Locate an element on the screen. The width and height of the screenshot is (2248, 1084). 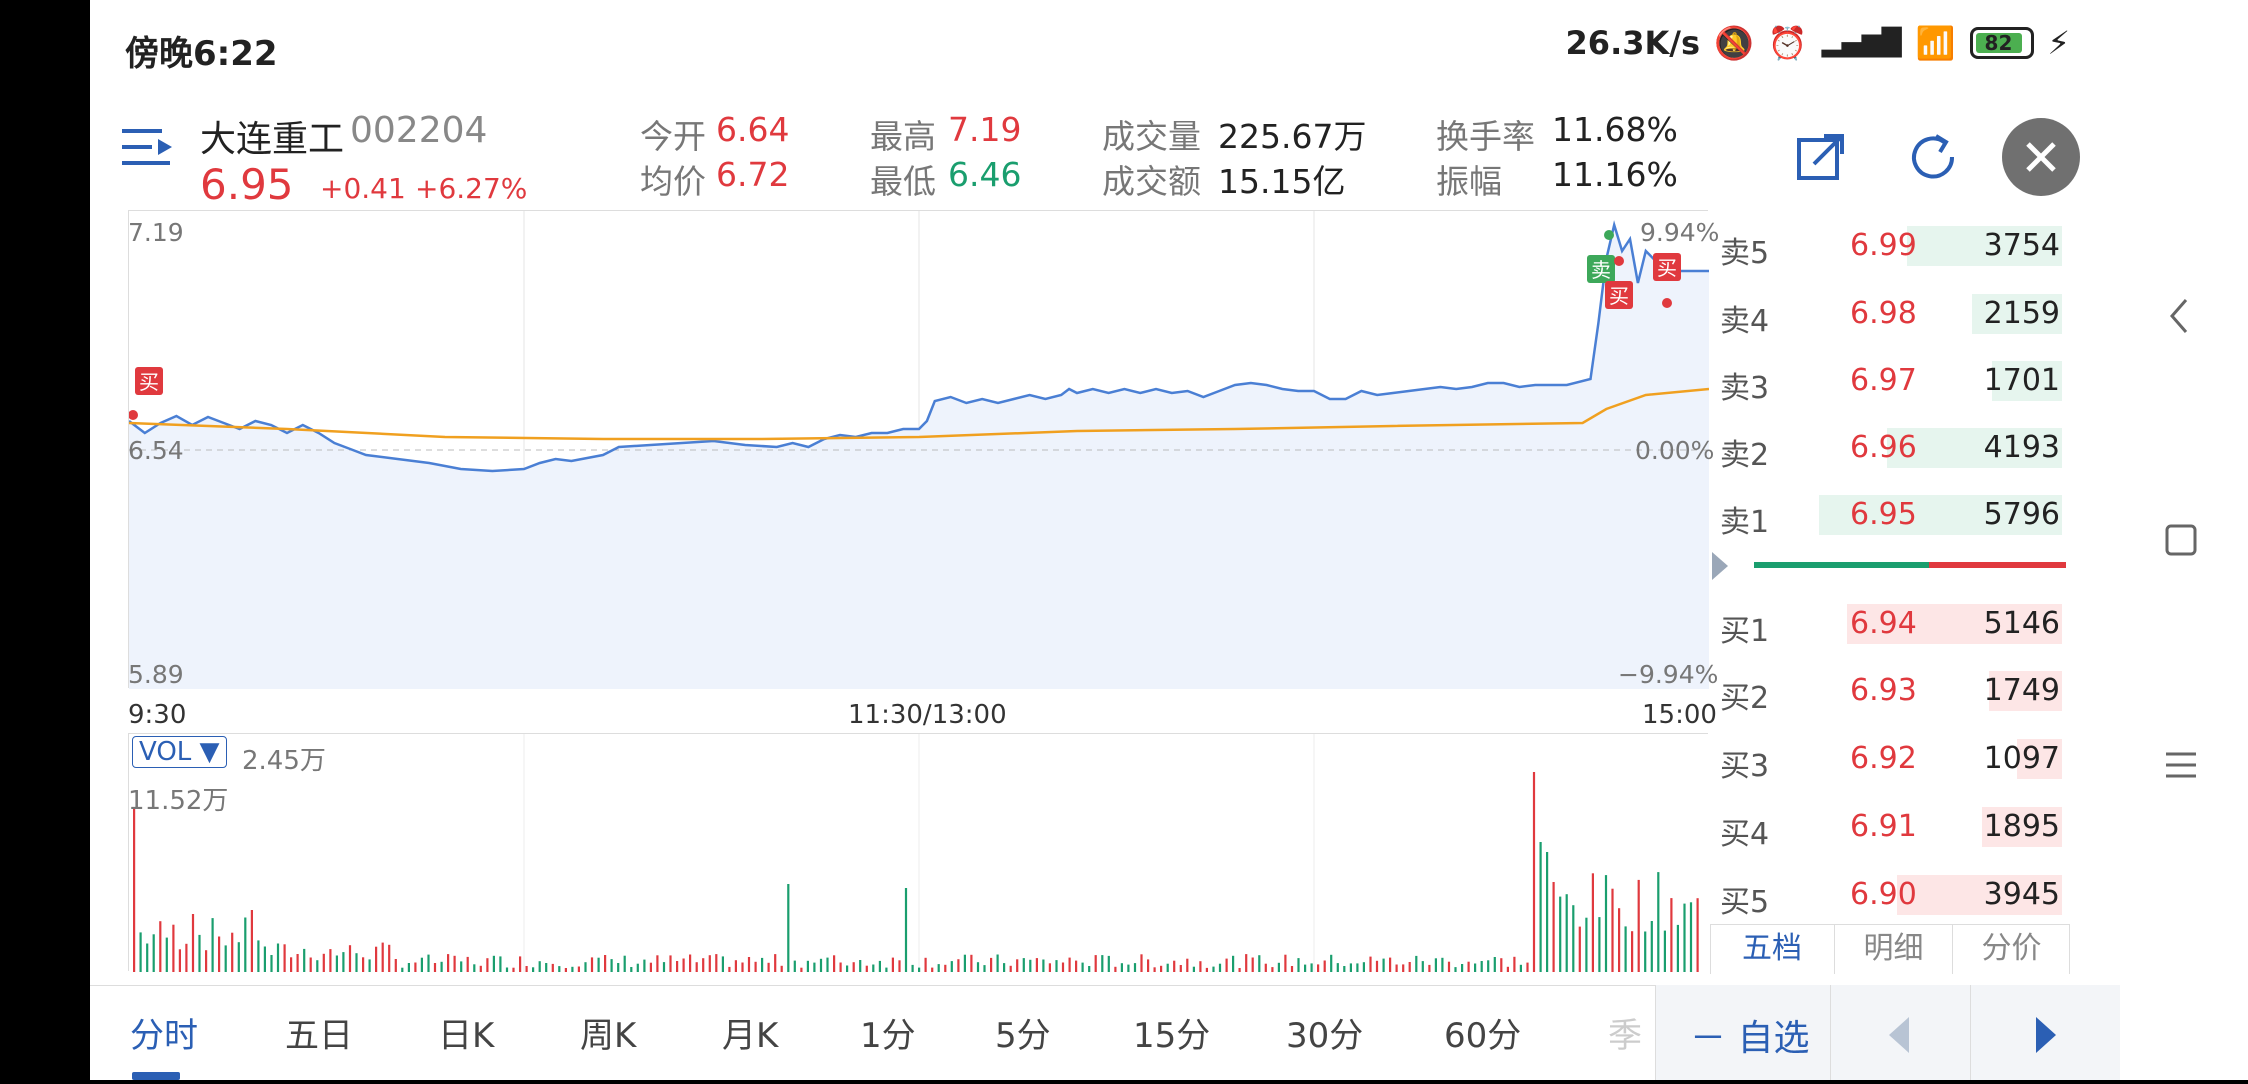
menu-icon is located at coordinates (148, 148).